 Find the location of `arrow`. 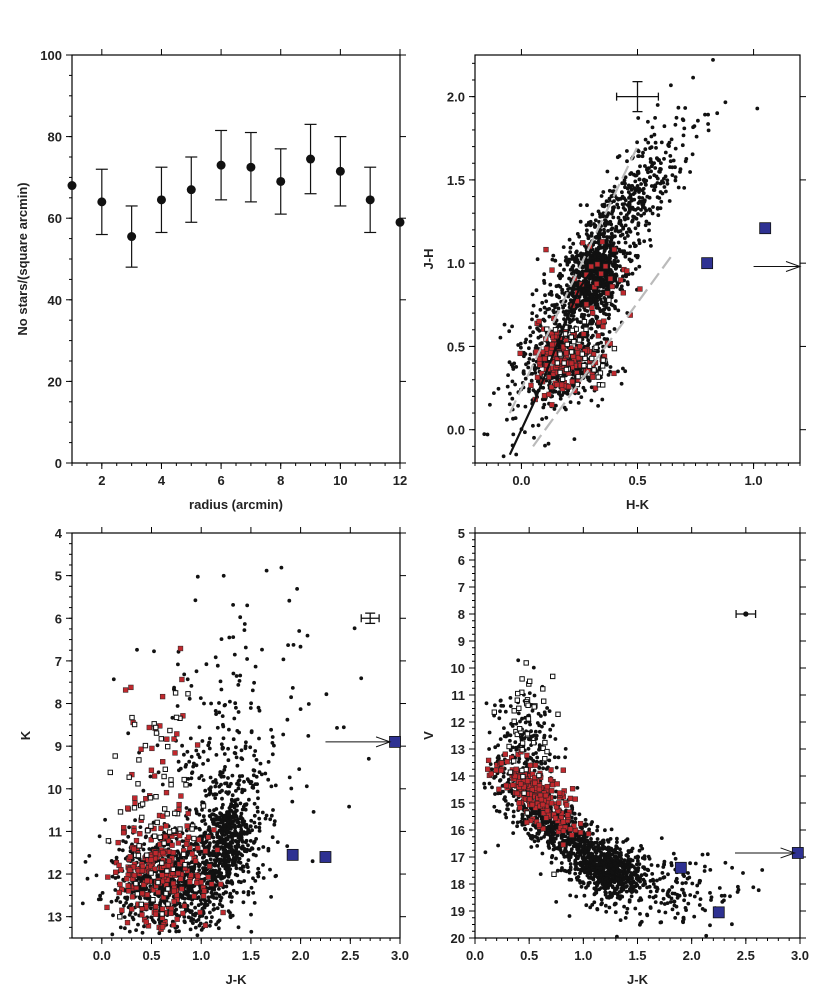

arrow is located at coordinates (777, 266).